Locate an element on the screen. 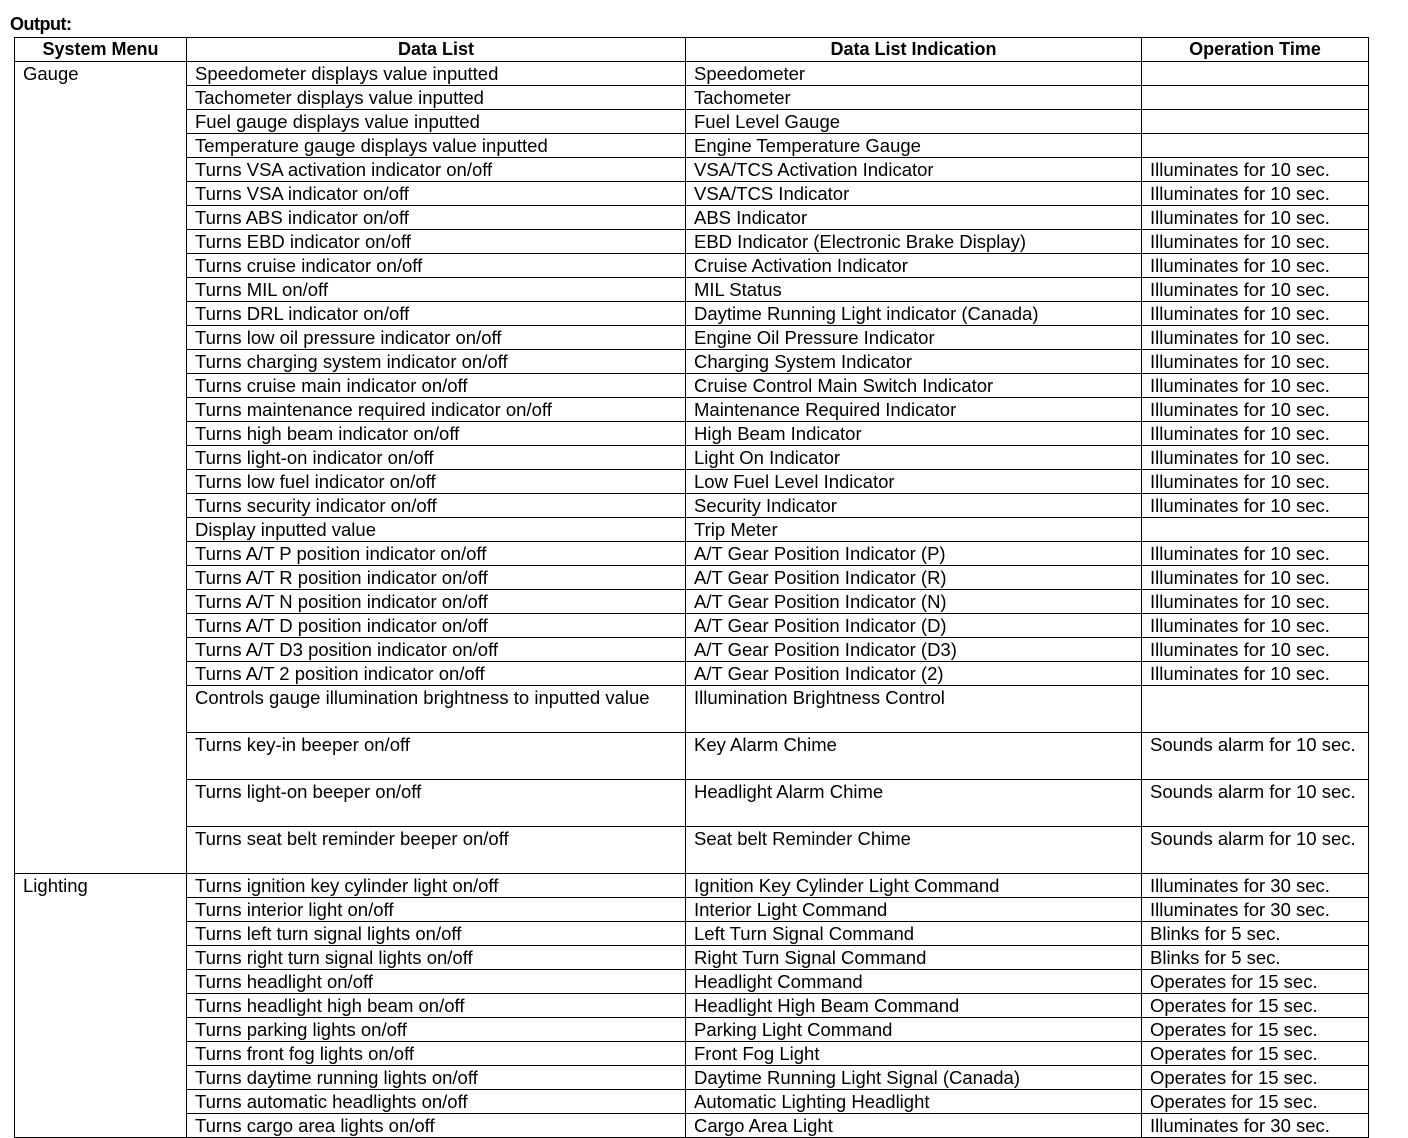  indication-cell: High Beam Indicator is located at coordinates (913, 433).